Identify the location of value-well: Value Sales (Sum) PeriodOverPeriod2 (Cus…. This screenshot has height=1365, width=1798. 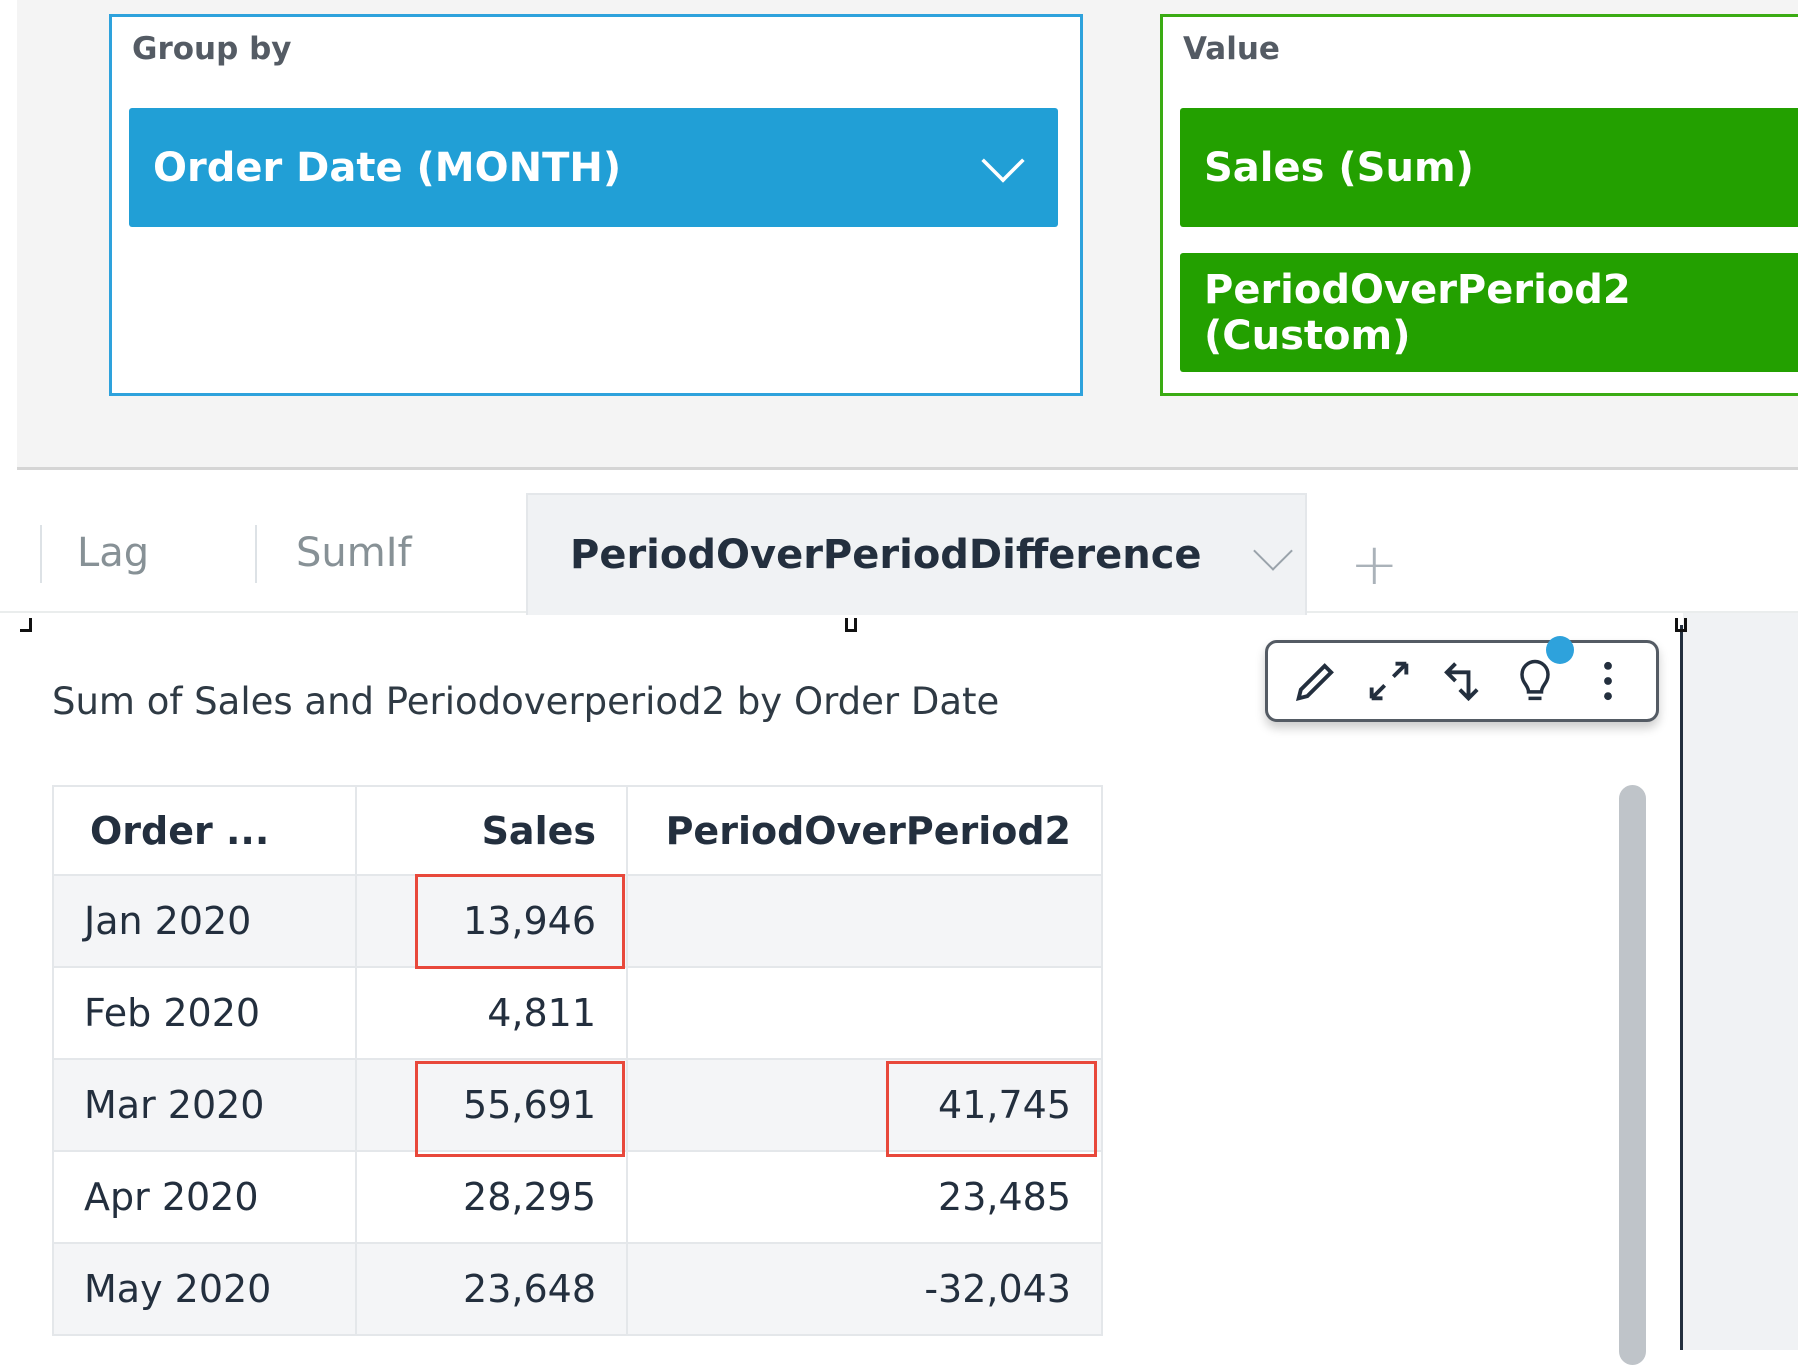
(1479, 205).